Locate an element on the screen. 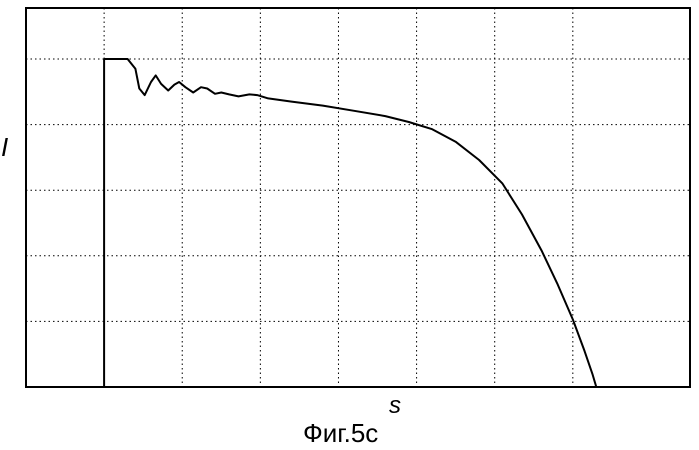 The width and height of the screenshot is (699, 450). x-axis-label: s is located at coordinates (395, 406).